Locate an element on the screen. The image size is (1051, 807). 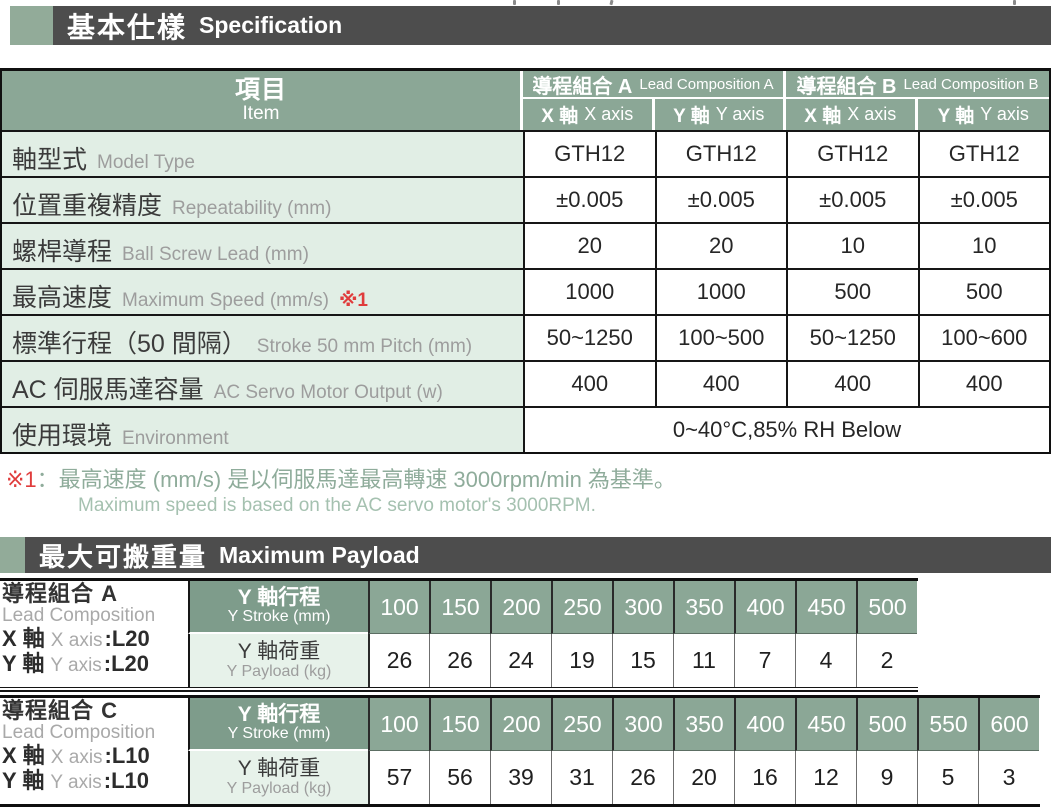
stroke-cell: 550 is located at coordinates (947, 724).